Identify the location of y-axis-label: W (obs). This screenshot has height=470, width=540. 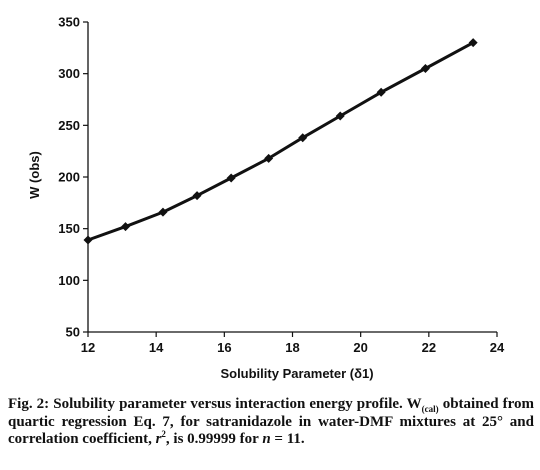
(34, 175).